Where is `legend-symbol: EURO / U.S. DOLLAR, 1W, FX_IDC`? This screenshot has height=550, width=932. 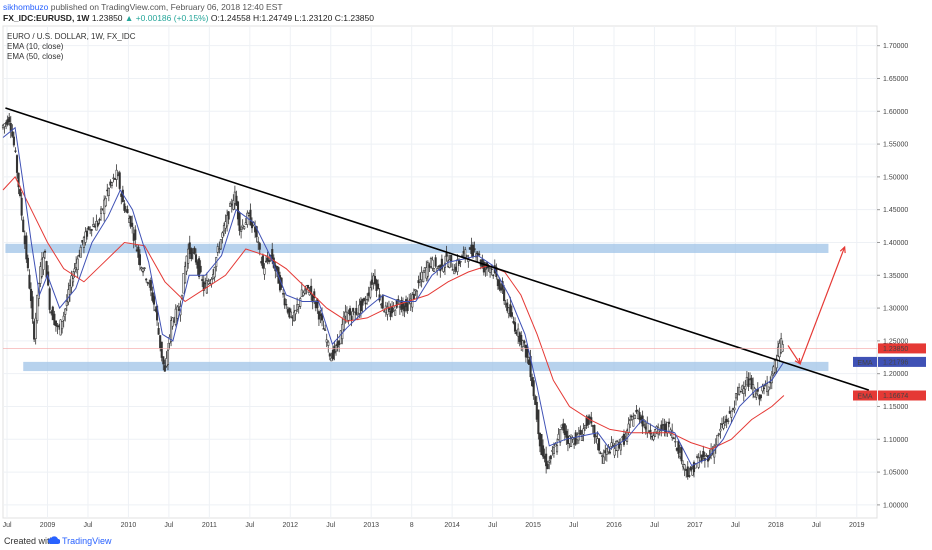 legend-symbol: EURO / U.S. DOLLAR, 1W, FX_IDC is located at coordinates (71, 36).